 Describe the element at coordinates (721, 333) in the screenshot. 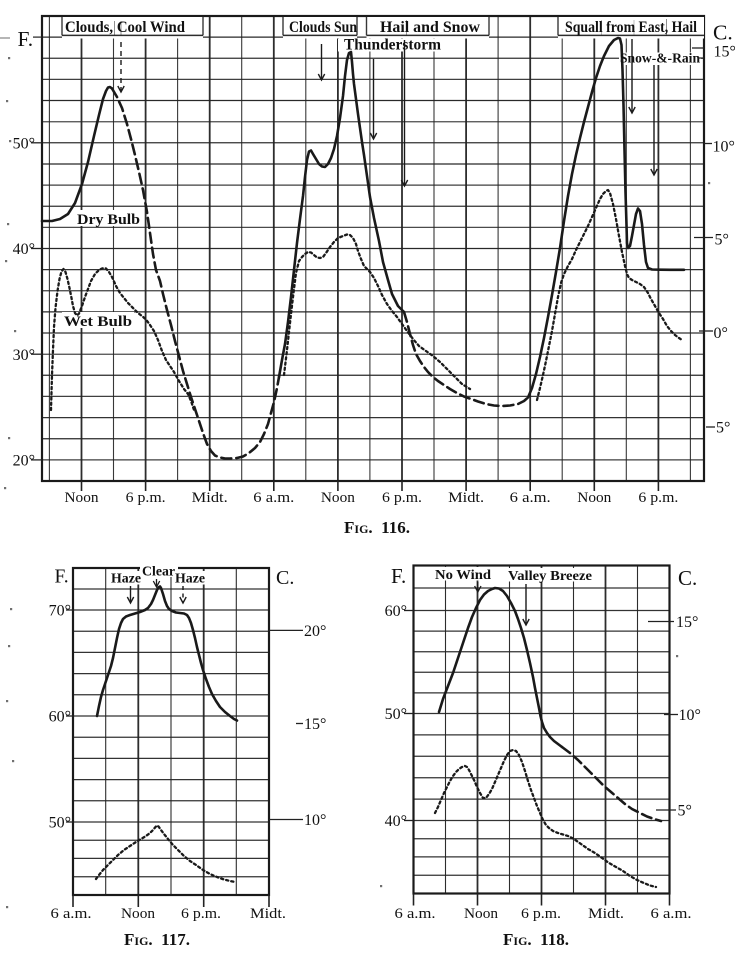

I see `svg-text: 0°` at that location.